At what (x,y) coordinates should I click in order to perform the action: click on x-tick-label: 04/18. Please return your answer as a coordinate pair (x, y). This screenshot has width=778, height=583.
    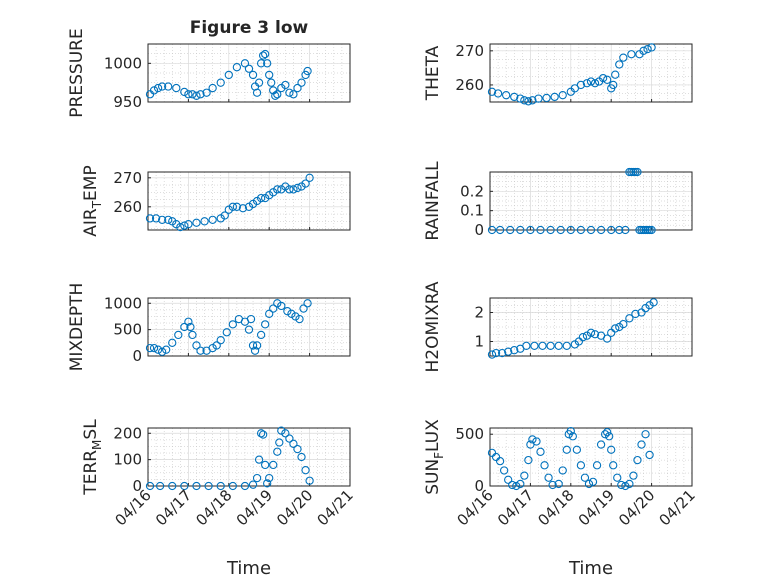
    Looking at the image, I should click on (213, 507).